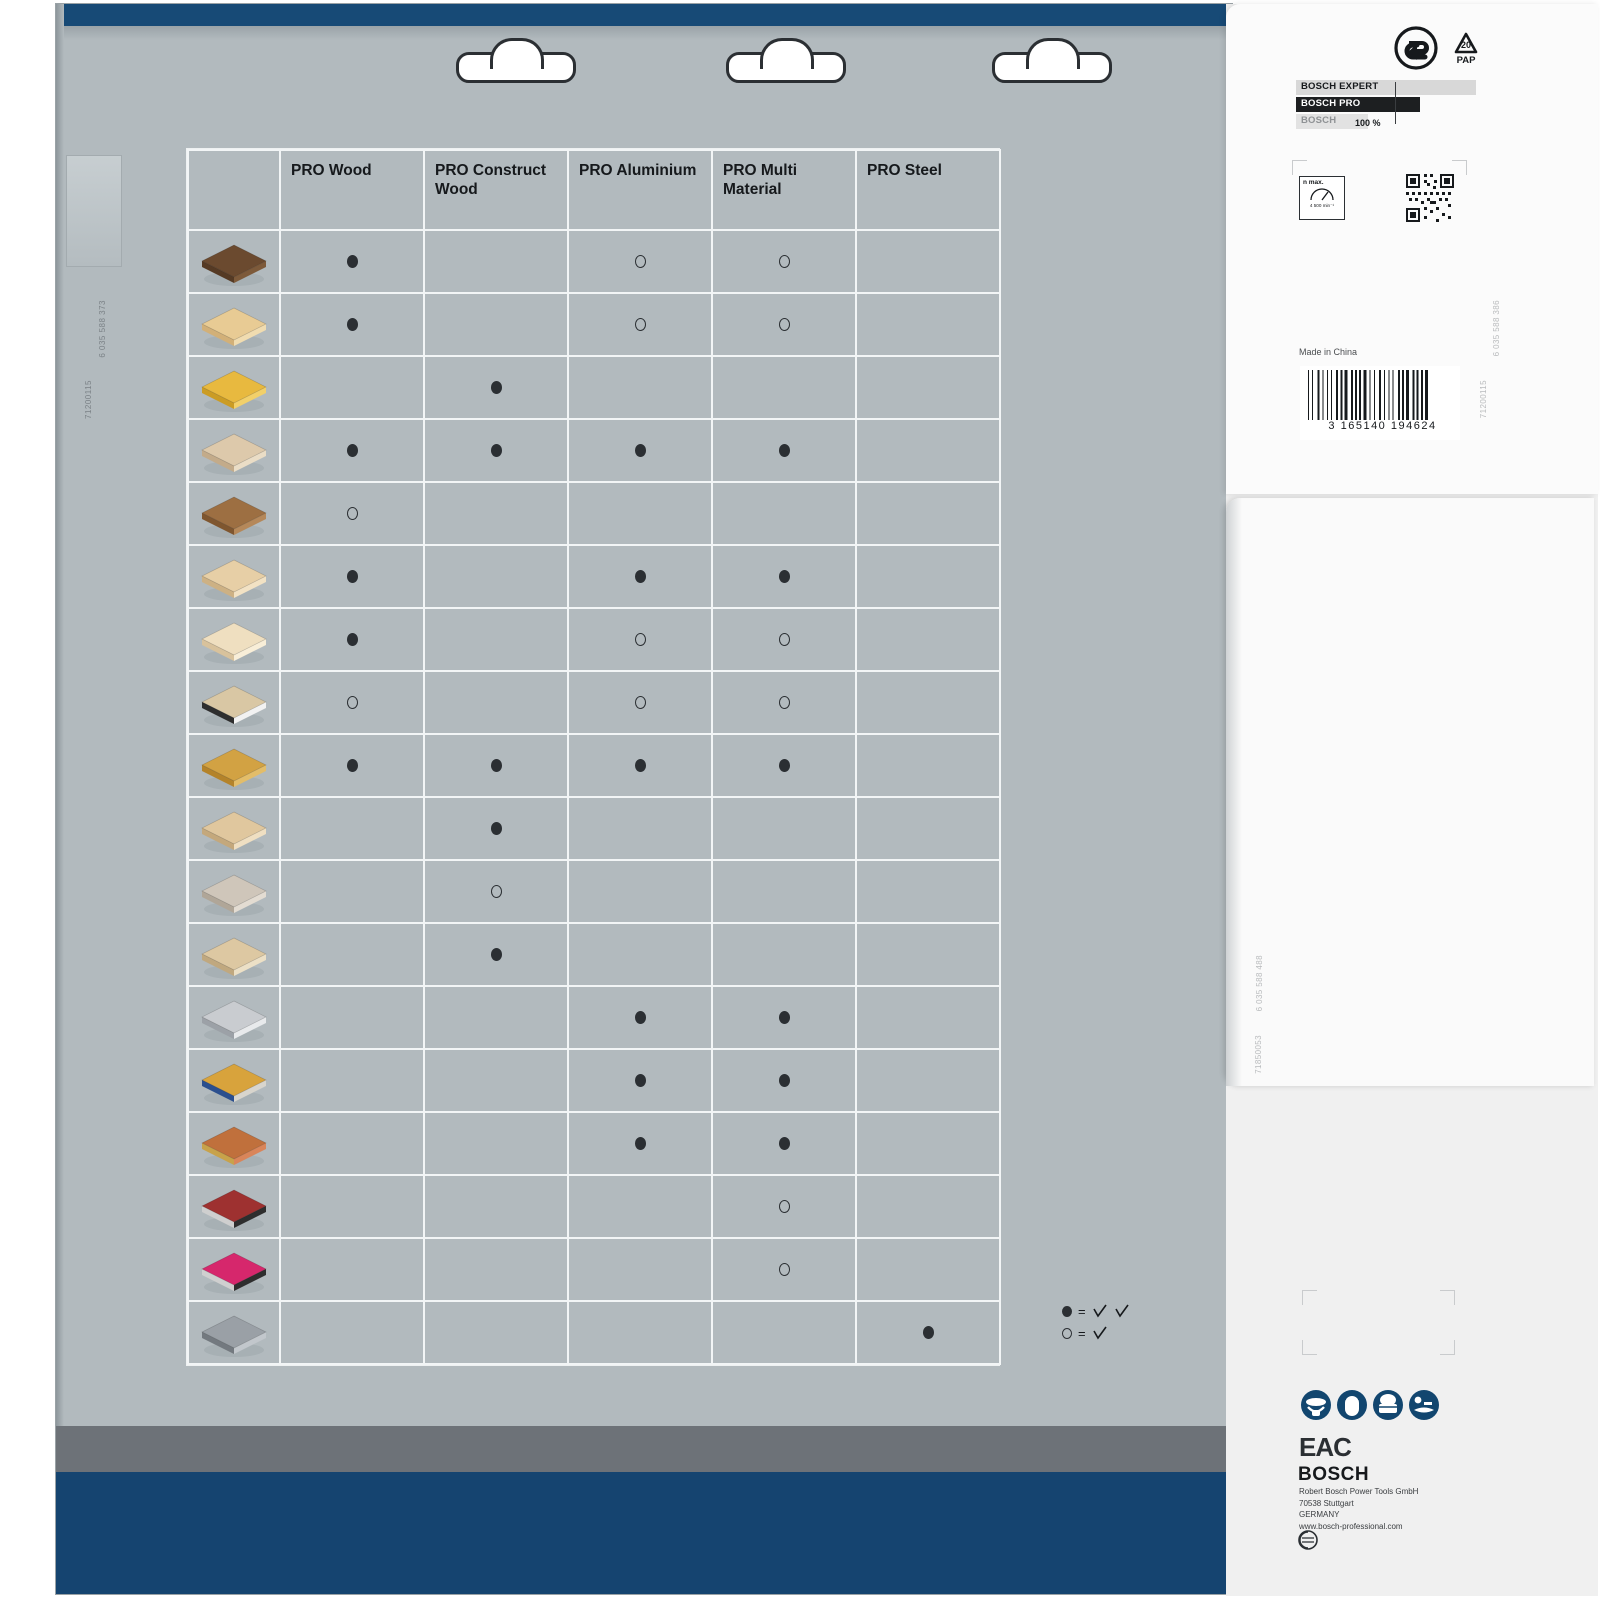 The height and width of the screenshot is (1600, 1600). What do you see at coordinates (1447, 1347) in the screenshot?
I see `crop-mark-br2` at bounding box center [1447, 1347].